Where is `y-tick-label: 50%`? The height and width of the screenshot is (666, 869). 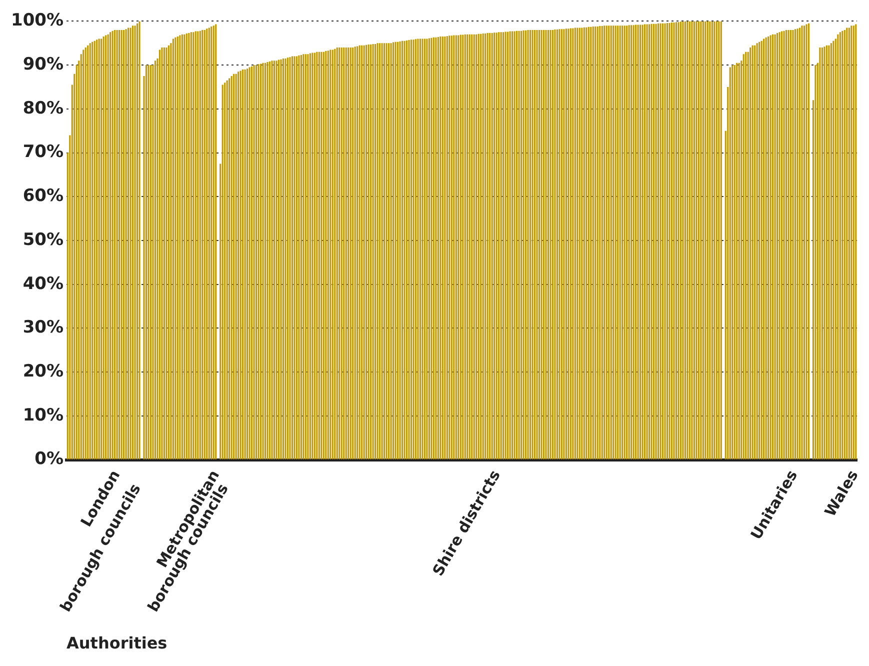
y-tick-label: 50% is located at coordinates (43, 240).